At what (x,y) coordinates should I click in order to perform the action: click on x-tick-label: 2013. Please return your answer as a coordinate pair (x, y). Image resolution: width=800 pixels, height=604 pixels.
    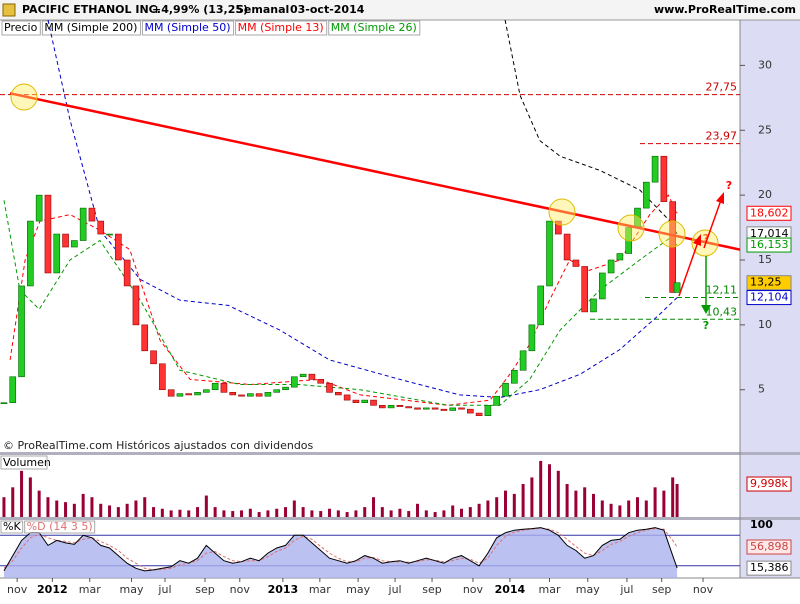
    Looking at the image, I should click on (283, 589).